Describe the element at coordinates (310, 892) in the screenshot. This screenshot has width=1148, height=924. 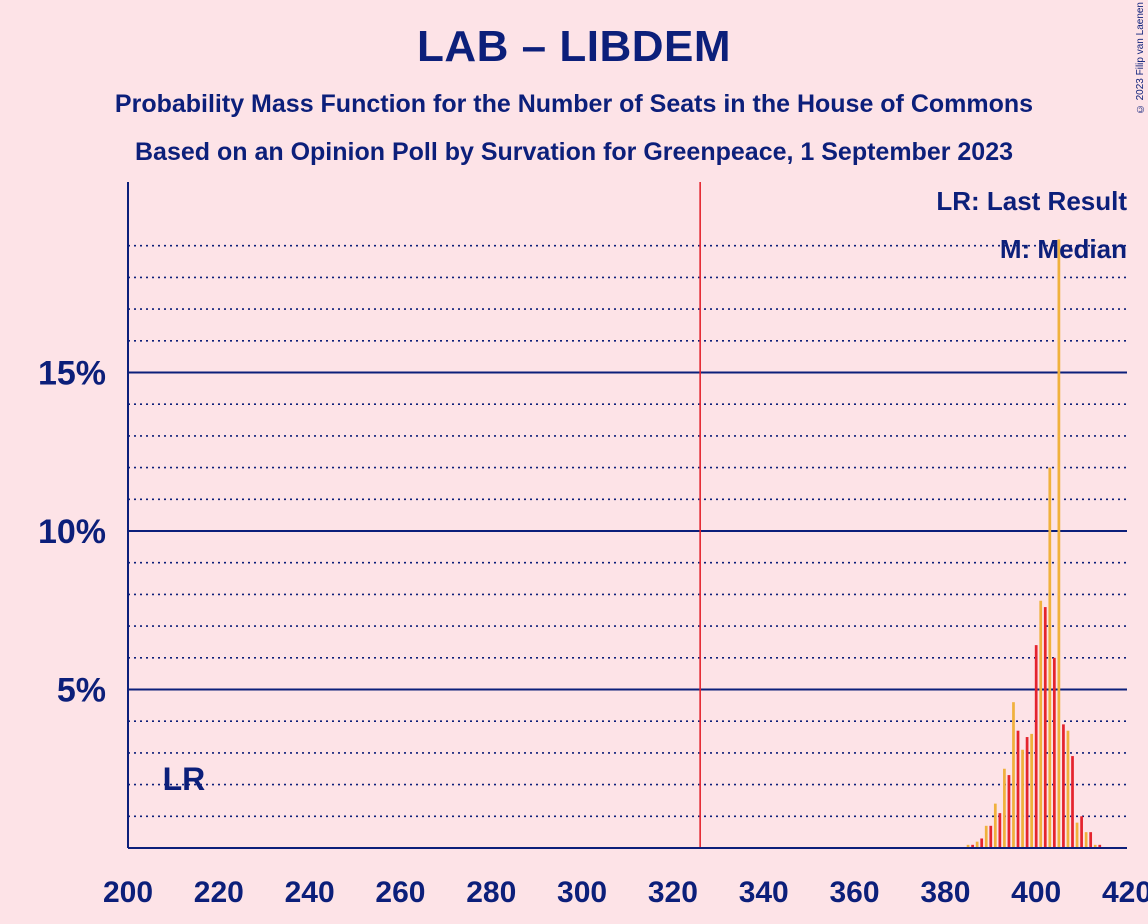
I see `x-tick-label: 240` at that location.